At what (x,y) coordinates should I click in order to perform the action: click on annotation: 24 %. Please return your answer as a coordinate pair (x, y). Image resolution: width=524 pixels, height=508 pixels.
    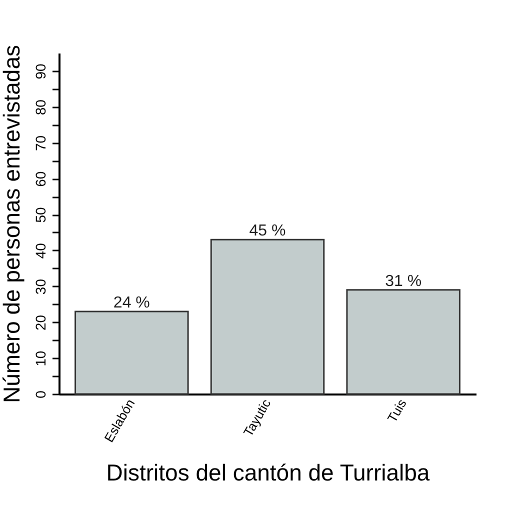
    Looking at the image, I should click on (131, 303).